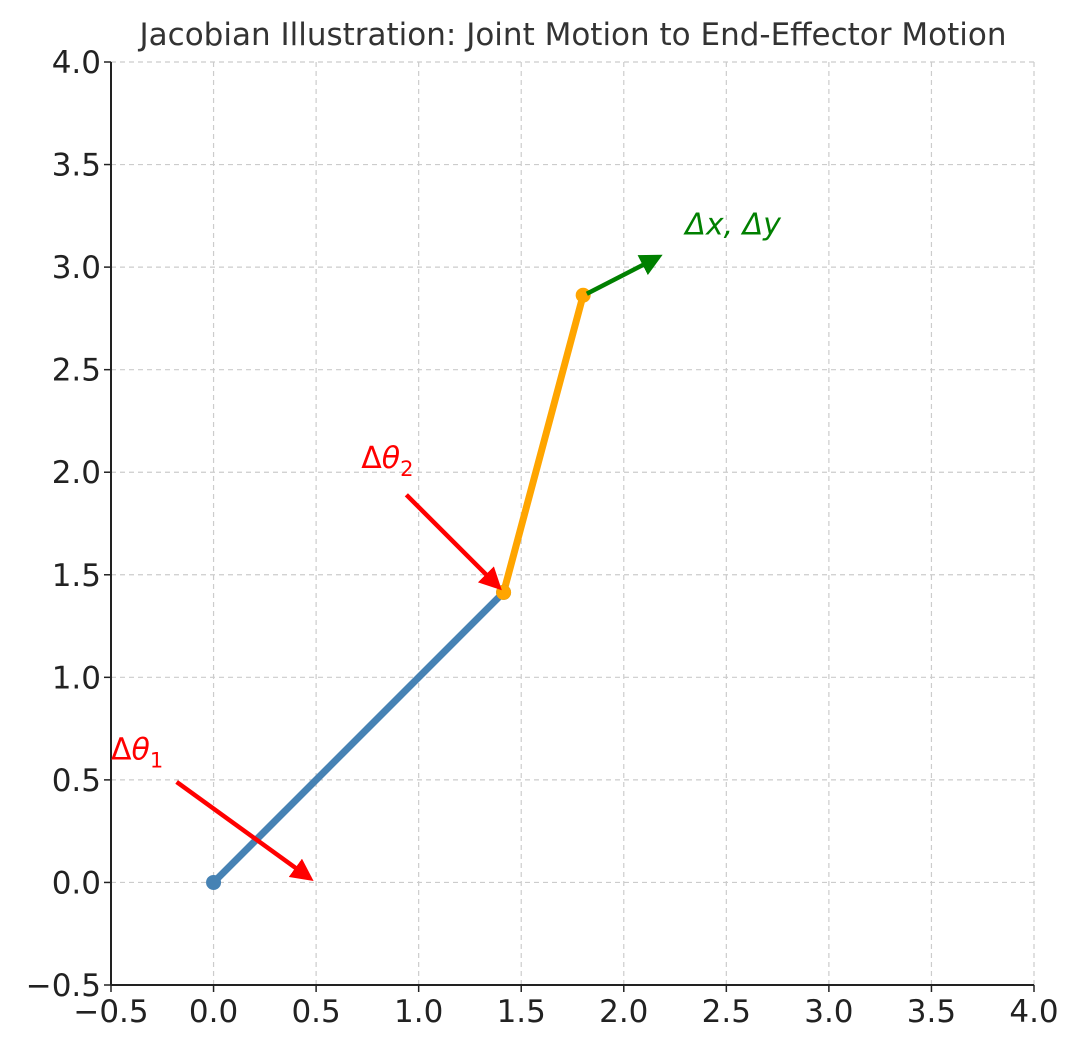 The image size is (1081, 1049). What do you see at coordinates (521, 1012) in the screenshot?
I see `x-tick-label: 1.5` at bounding box center [521, 1012].